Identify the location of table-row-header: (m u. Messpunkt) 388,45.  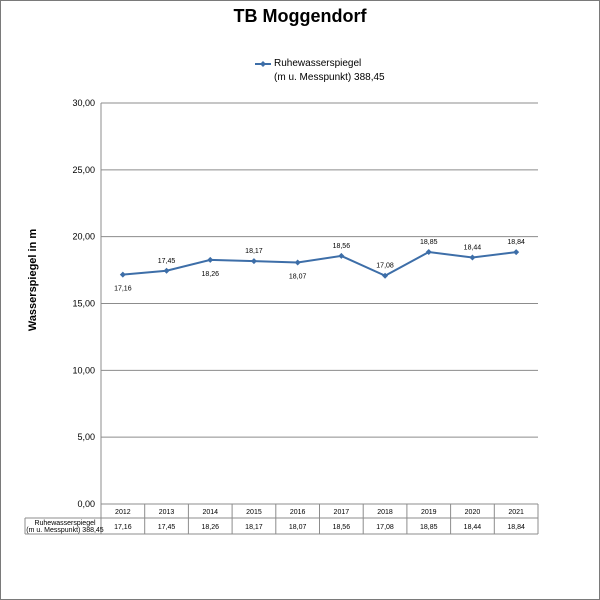
(65, 530).